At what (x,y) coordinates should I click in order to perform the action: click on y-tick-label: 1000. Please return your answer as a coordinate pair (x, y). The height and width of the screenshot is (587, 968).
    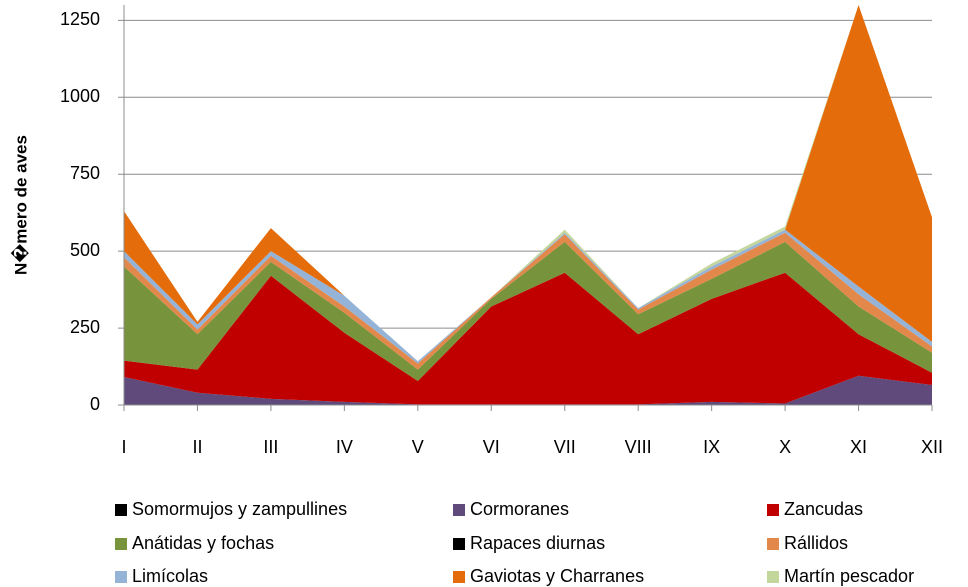
    Looking at the image, I should click on (80, 96).